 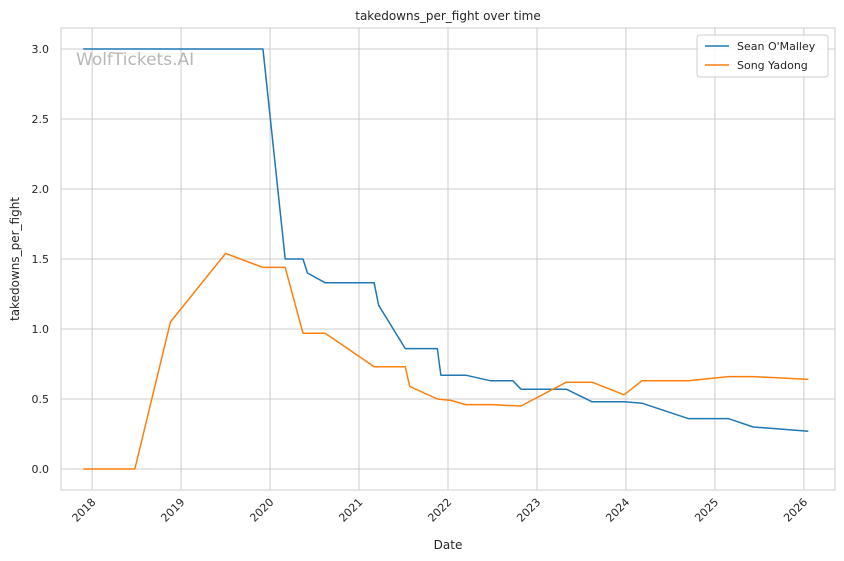 I want to click on y-tick-labels: 0.0 0.5 1.0 1.5 2.0 2.5 3.0, so click(x=41, y=259).